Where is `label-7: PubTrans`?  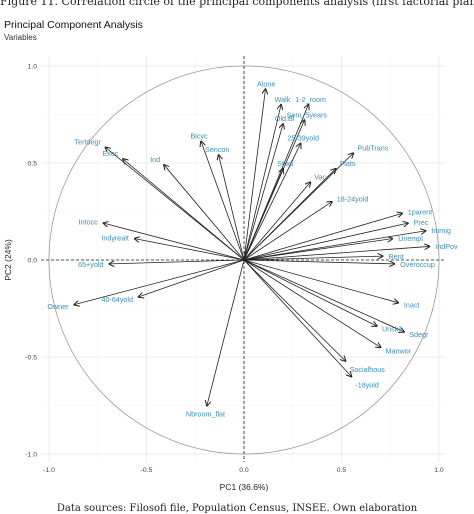 label-7: PubTrans is located at coordinates (372, 147).